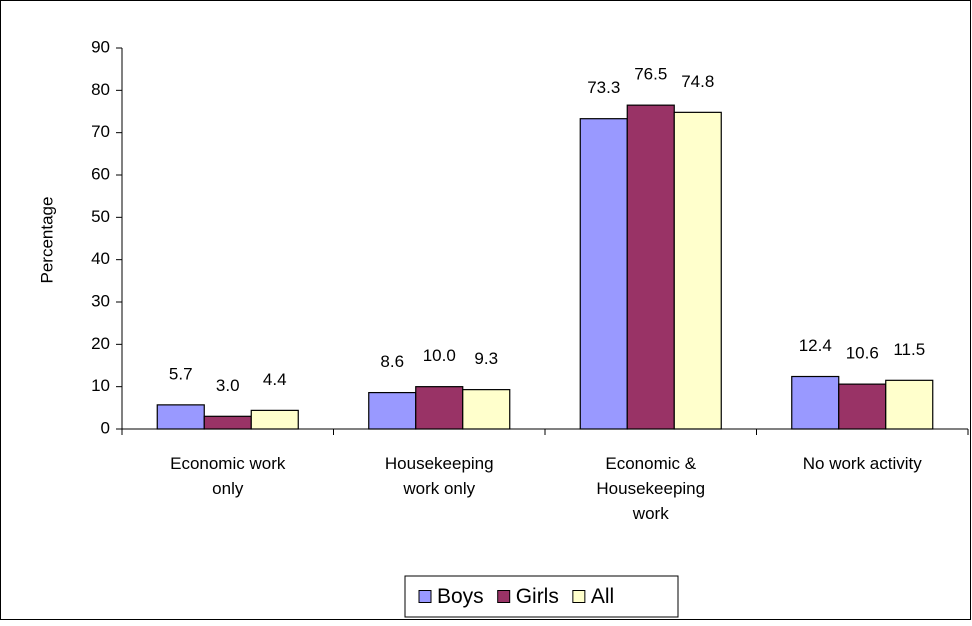 The image size is (972, 626). Describe the element at coordinates (909, 349) in the screenshot. I see `value-label: 11.5` at that location.